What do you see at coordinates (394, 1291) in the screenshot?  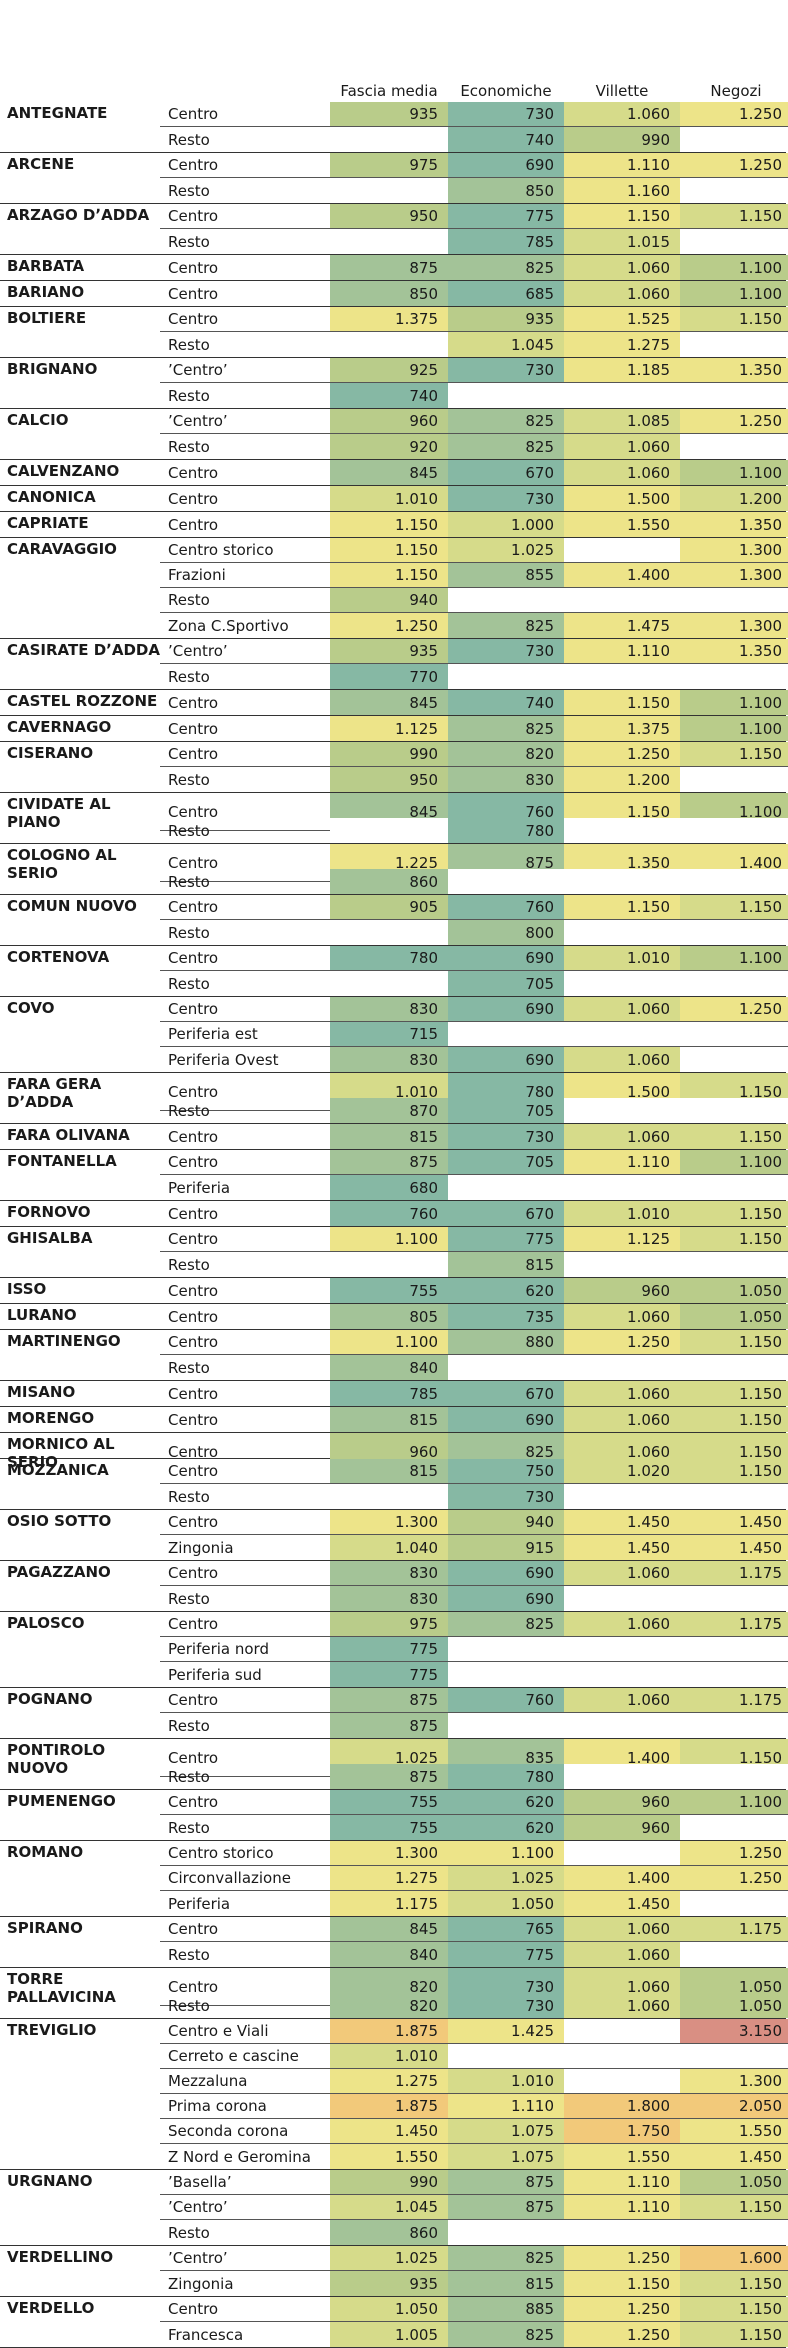 I see `comune-group: ISSO Centro 755 620 960 1.050` at bounding box center [394, 1291].